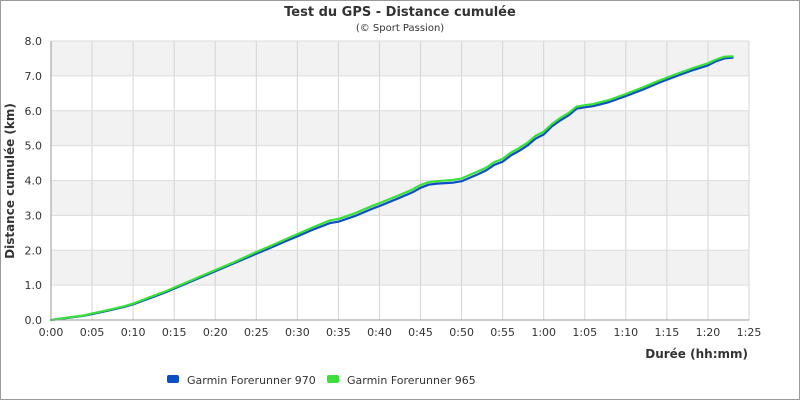  I want to click on y-tick-label: 2.0, so click(34, 250).